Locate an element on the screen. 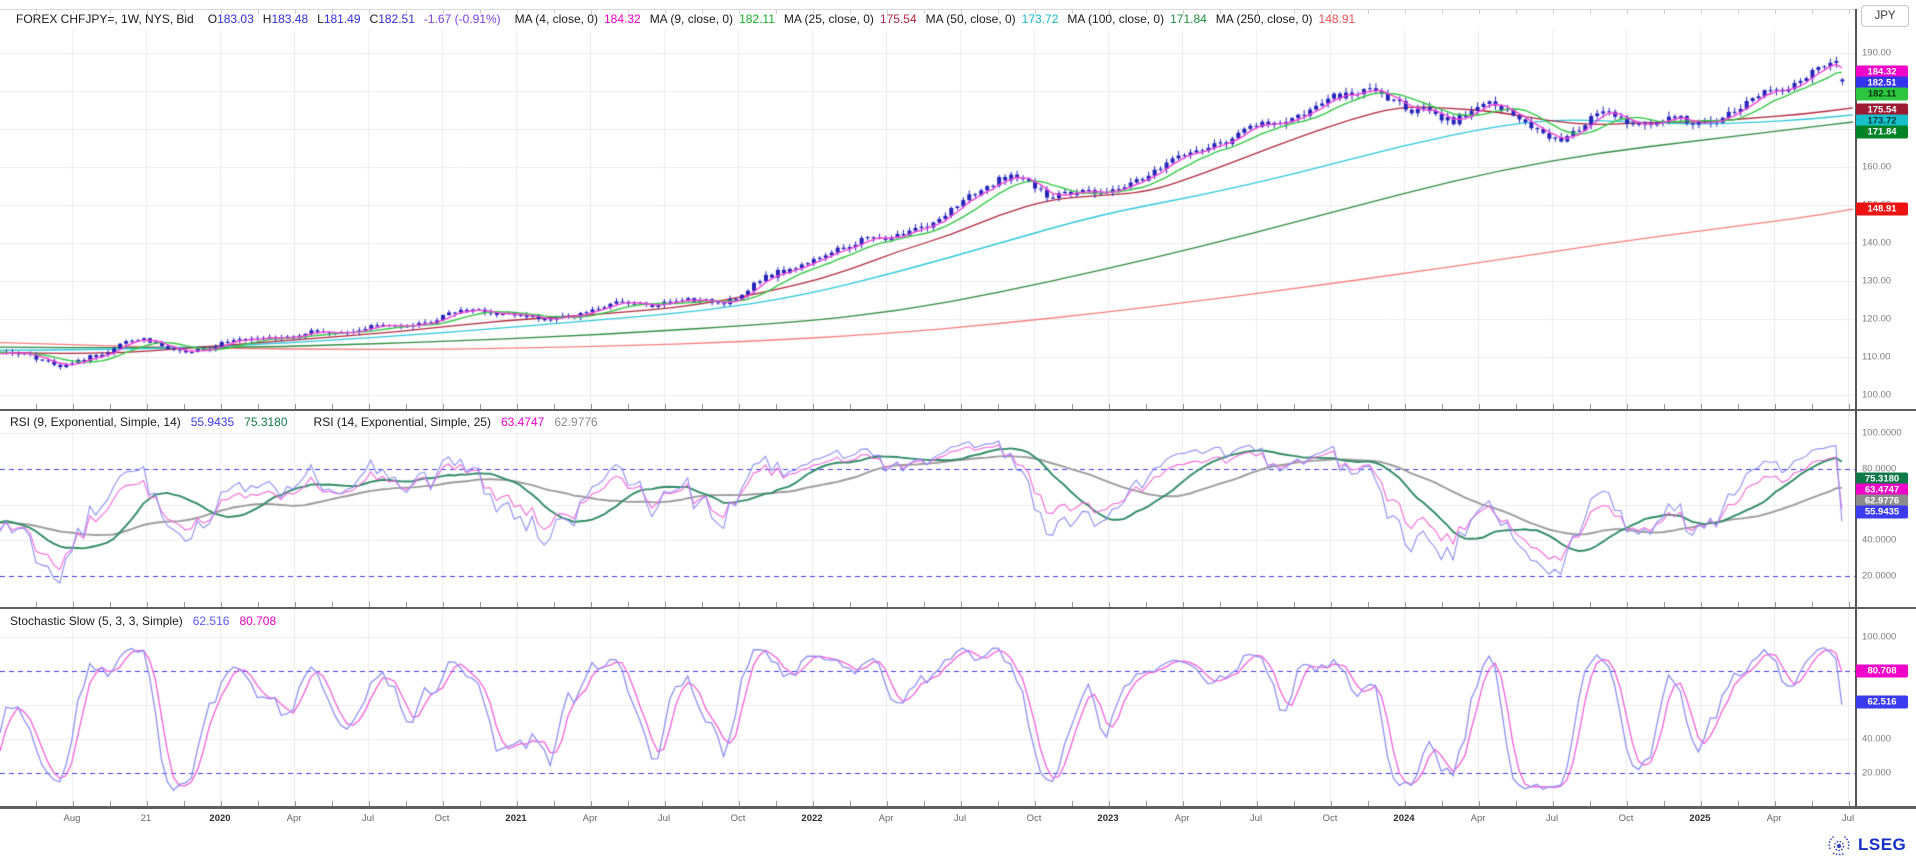  ma-legend-item-4: MA (4, close, 0) 184.32 is located at coordinates (578, 19).